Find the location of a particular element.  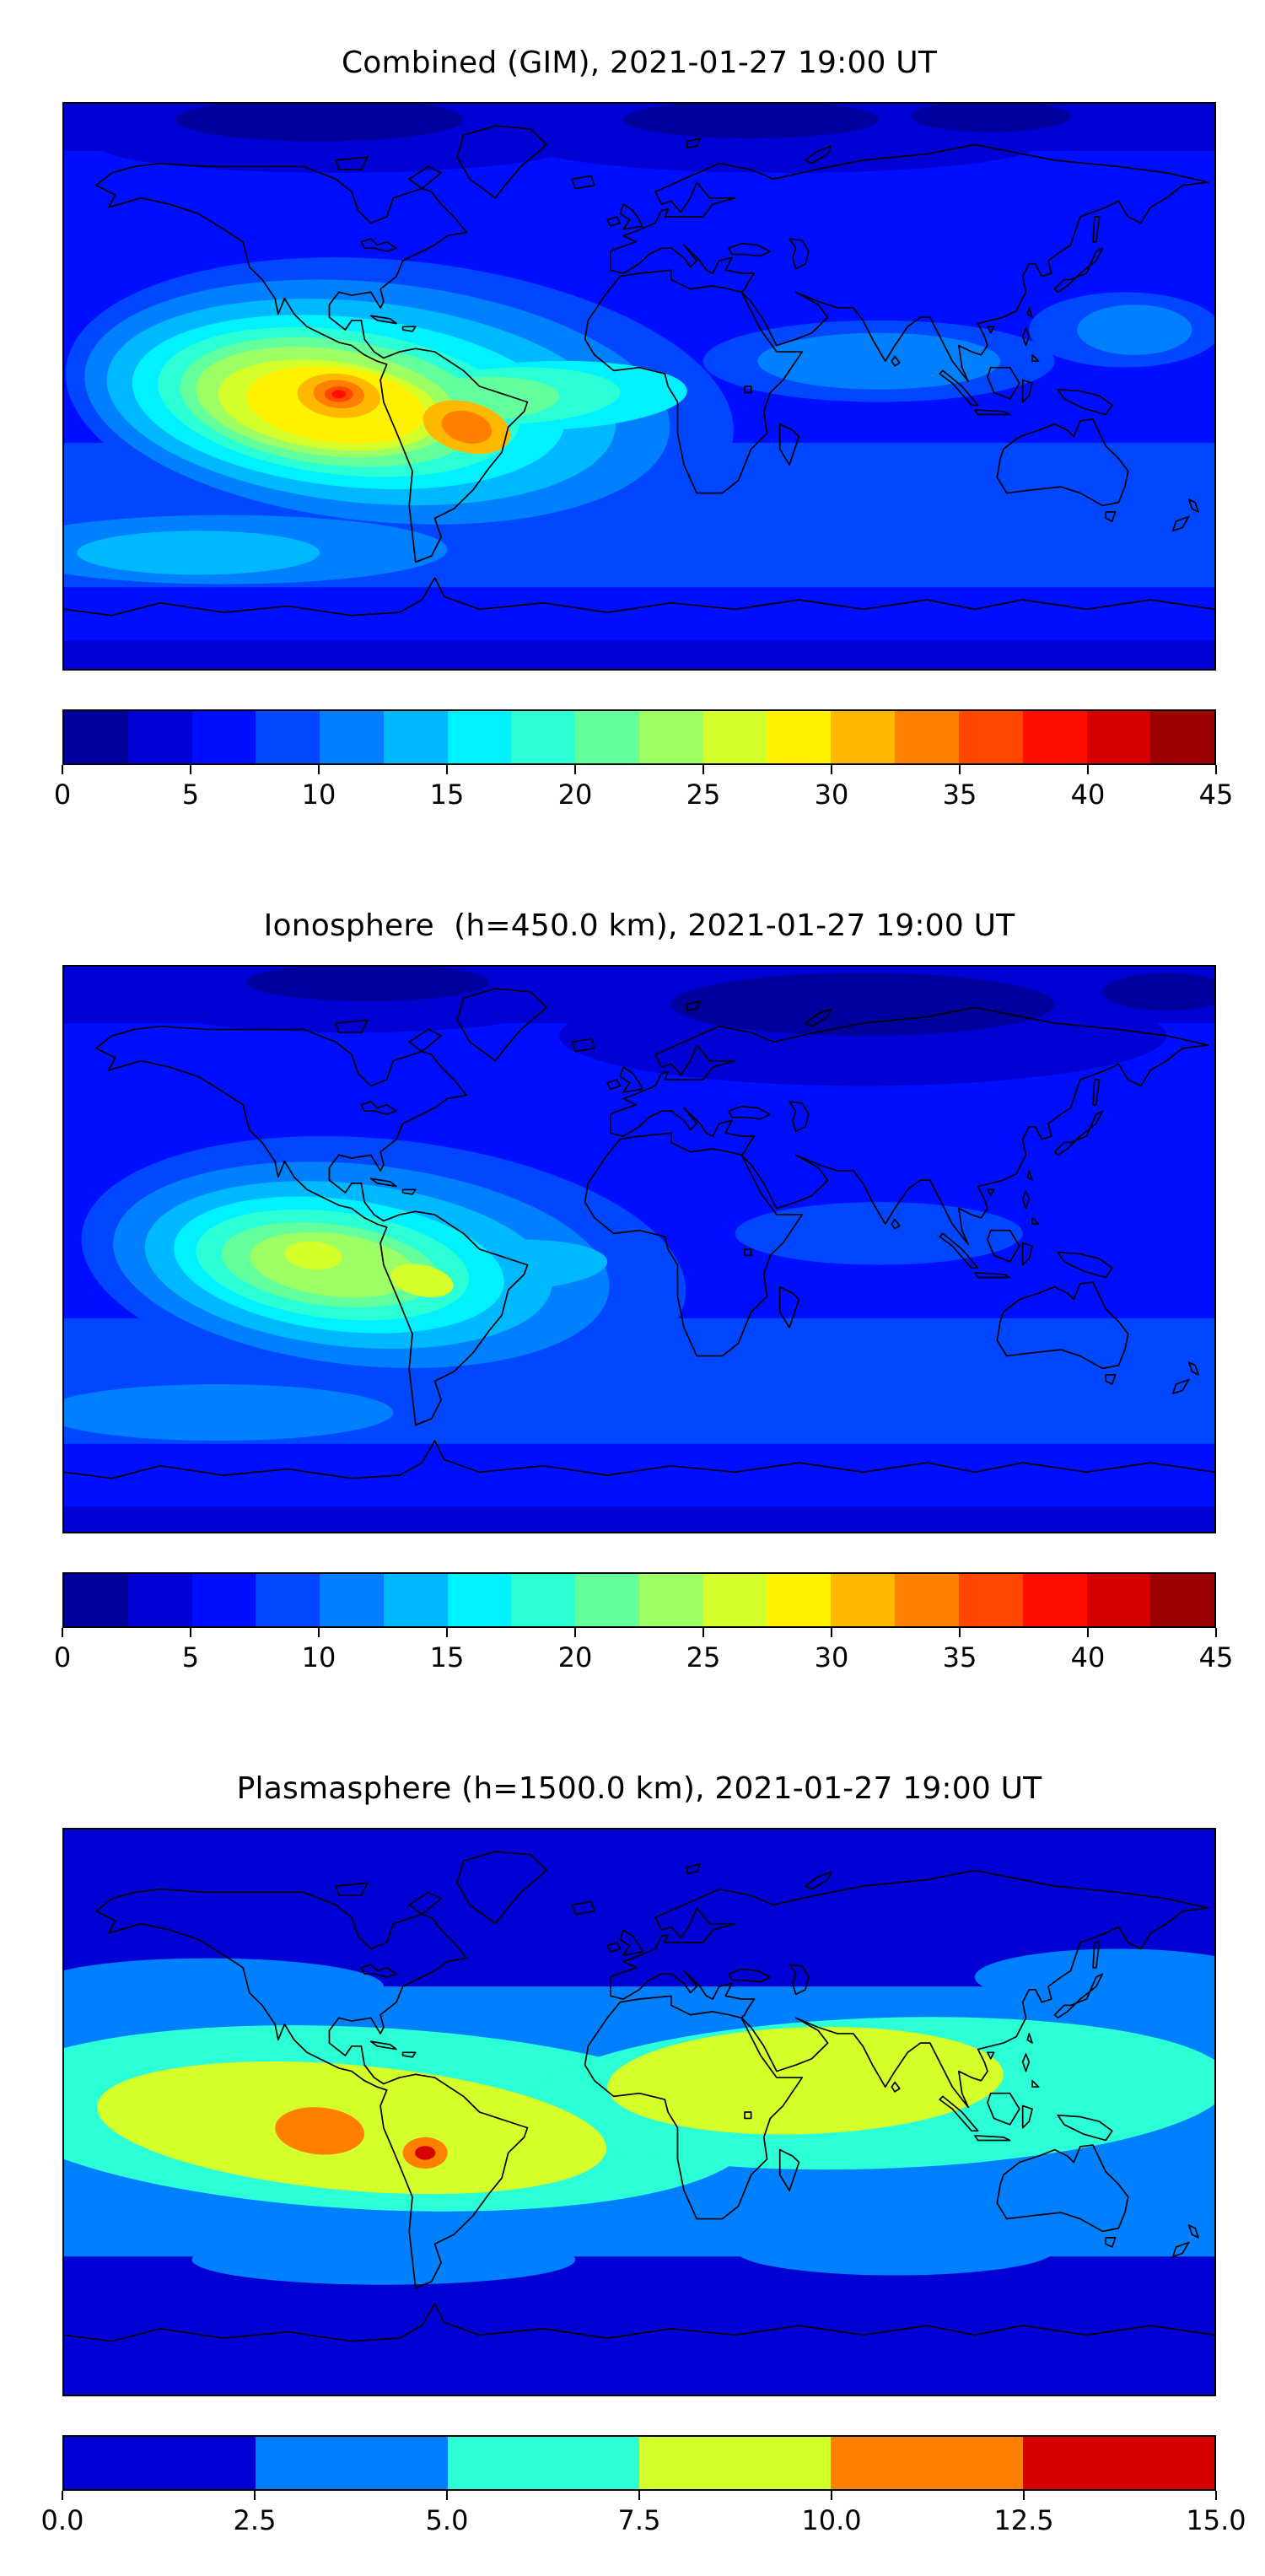

colorbar-tick-label: 5 is located at coordinates (191, 795).